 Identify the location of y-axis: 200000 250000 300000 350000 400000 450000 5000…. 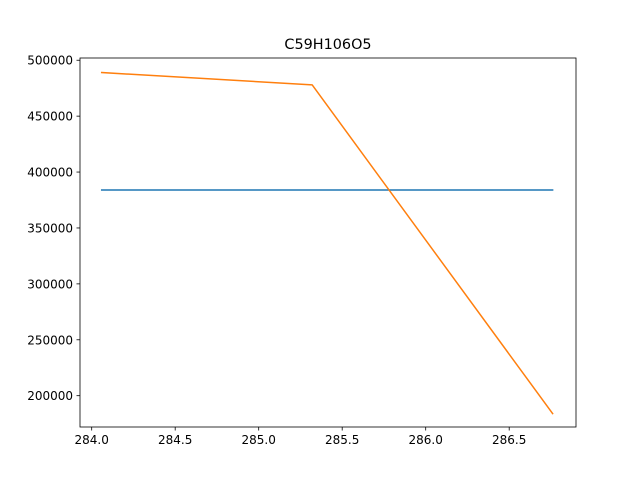
(53, 228).